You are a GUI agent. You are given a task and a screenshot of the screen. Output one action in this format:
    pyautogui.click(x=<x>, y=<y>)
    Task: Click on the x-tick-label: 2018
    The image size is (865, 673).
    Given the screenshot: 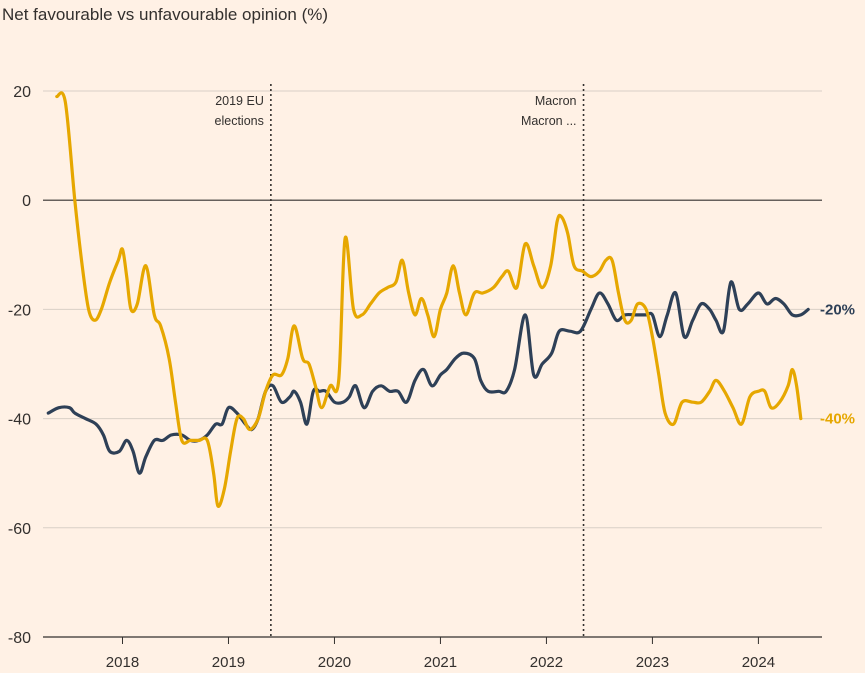 What is the action you would take?
    pyautogui.click(x=122, y=662)
    